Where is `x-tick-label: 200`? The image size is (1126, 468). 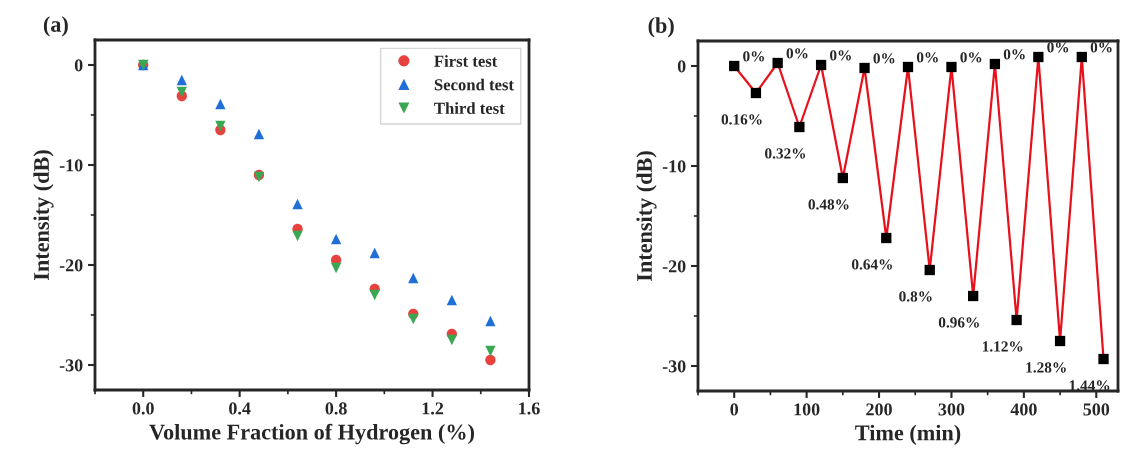 x-tick-label: 200 is located at coordinates (879, 409).